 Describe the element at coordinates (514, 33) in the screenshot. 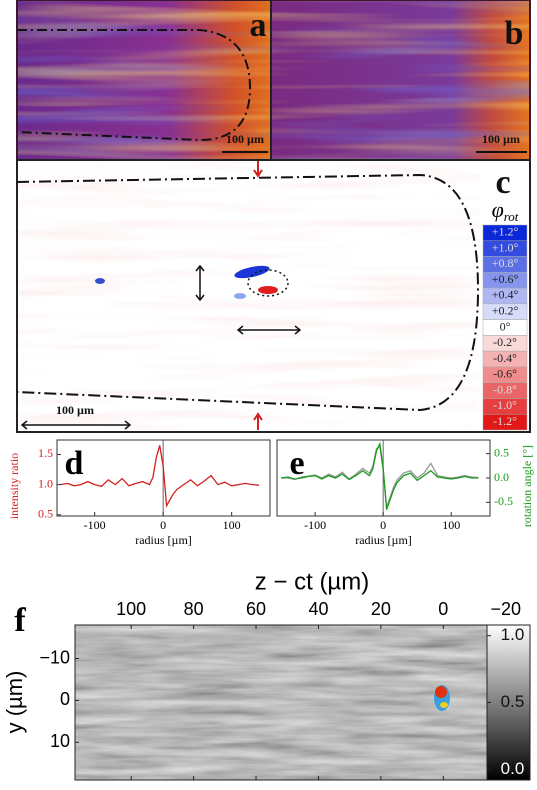

I see `panel-label: b` at that location.